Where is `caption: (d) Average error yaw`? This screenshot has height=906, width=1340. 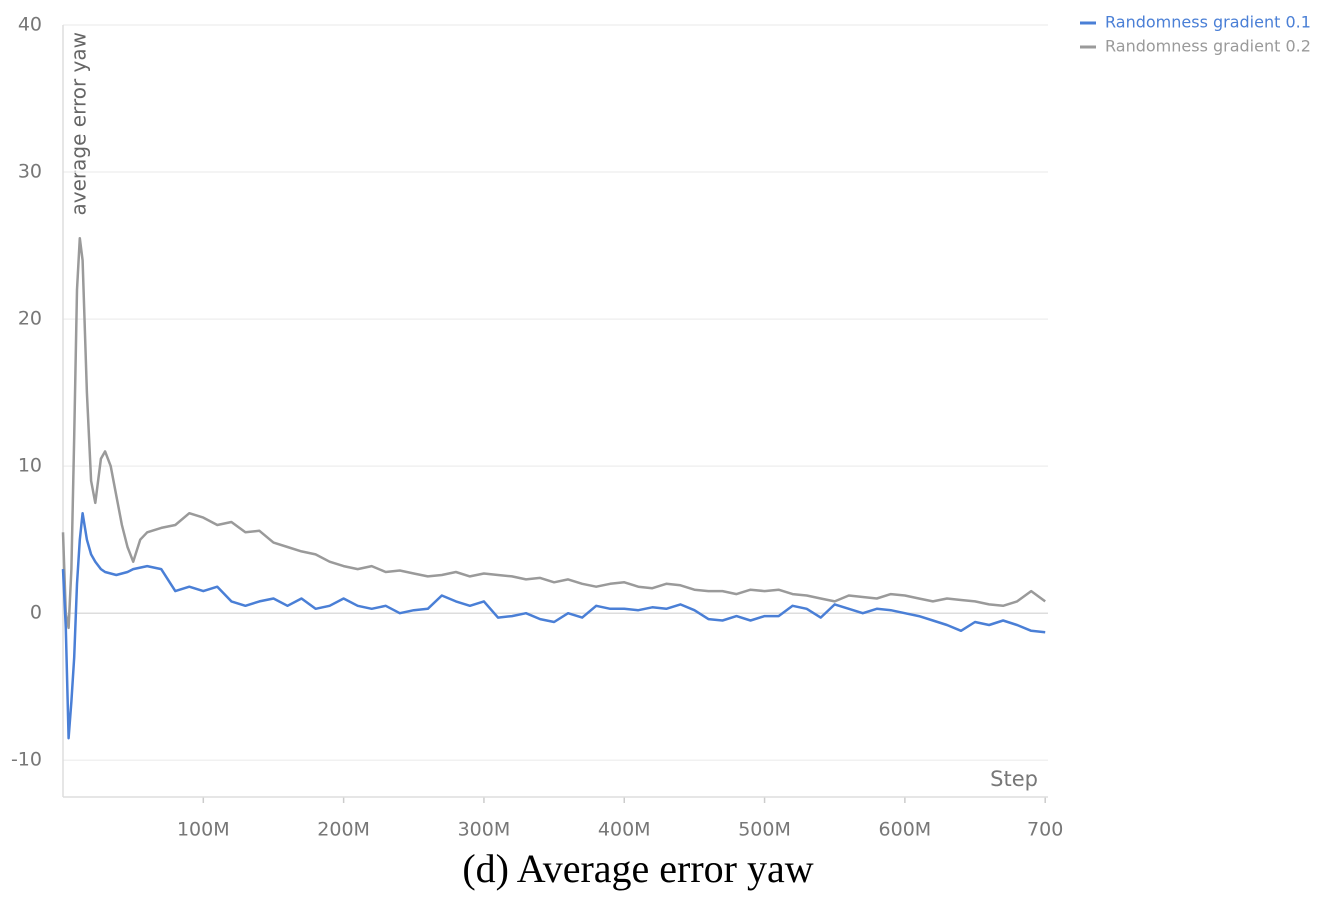
caption: (d) Average error yaw is located at coordinates (637, 868).